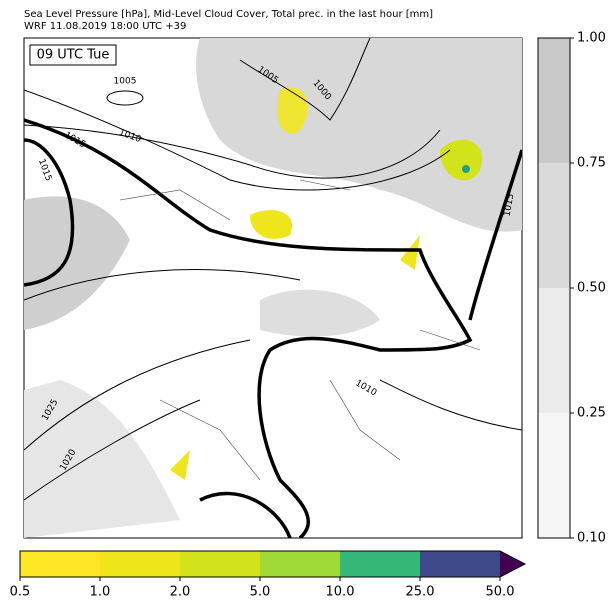 The image size is (613, 614). What do you see at coordinates (260, 592) in the screenshot?
I see `colorbar-tick-label: 5.0` at bounding box center [260, 592].